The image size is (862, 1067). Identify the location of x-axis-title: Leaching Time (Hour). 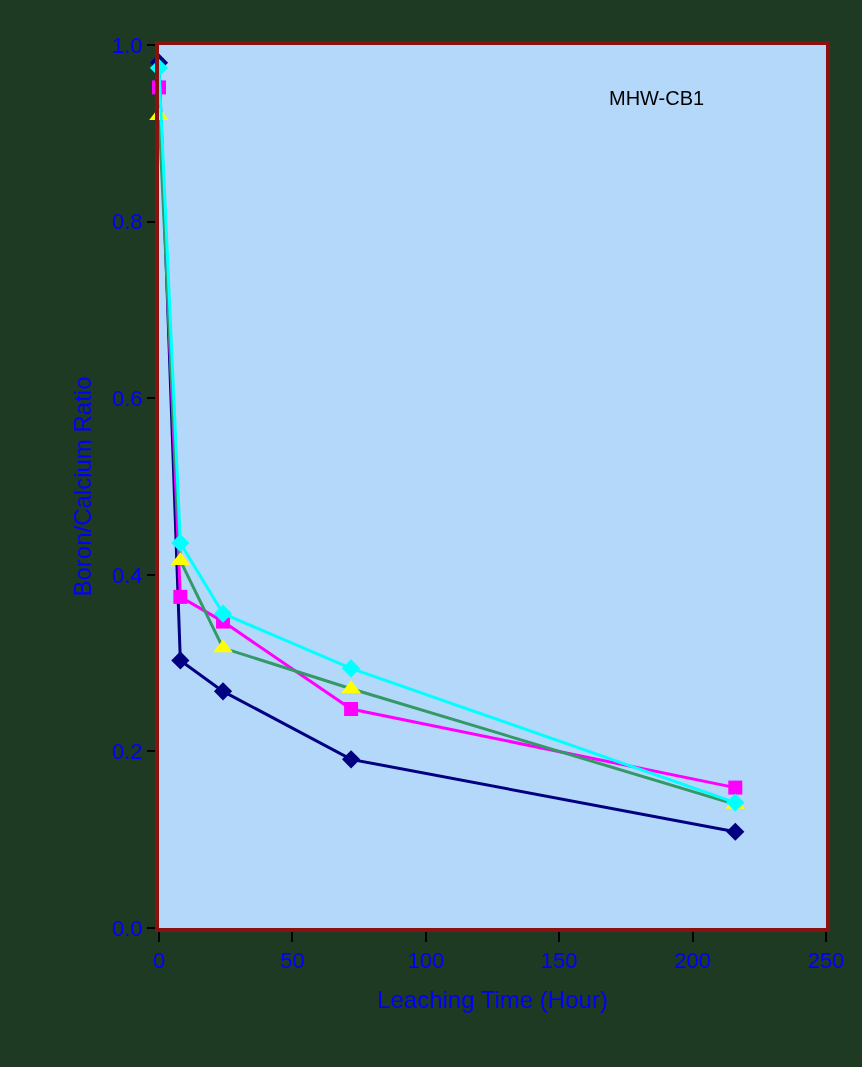
(492, 1000).